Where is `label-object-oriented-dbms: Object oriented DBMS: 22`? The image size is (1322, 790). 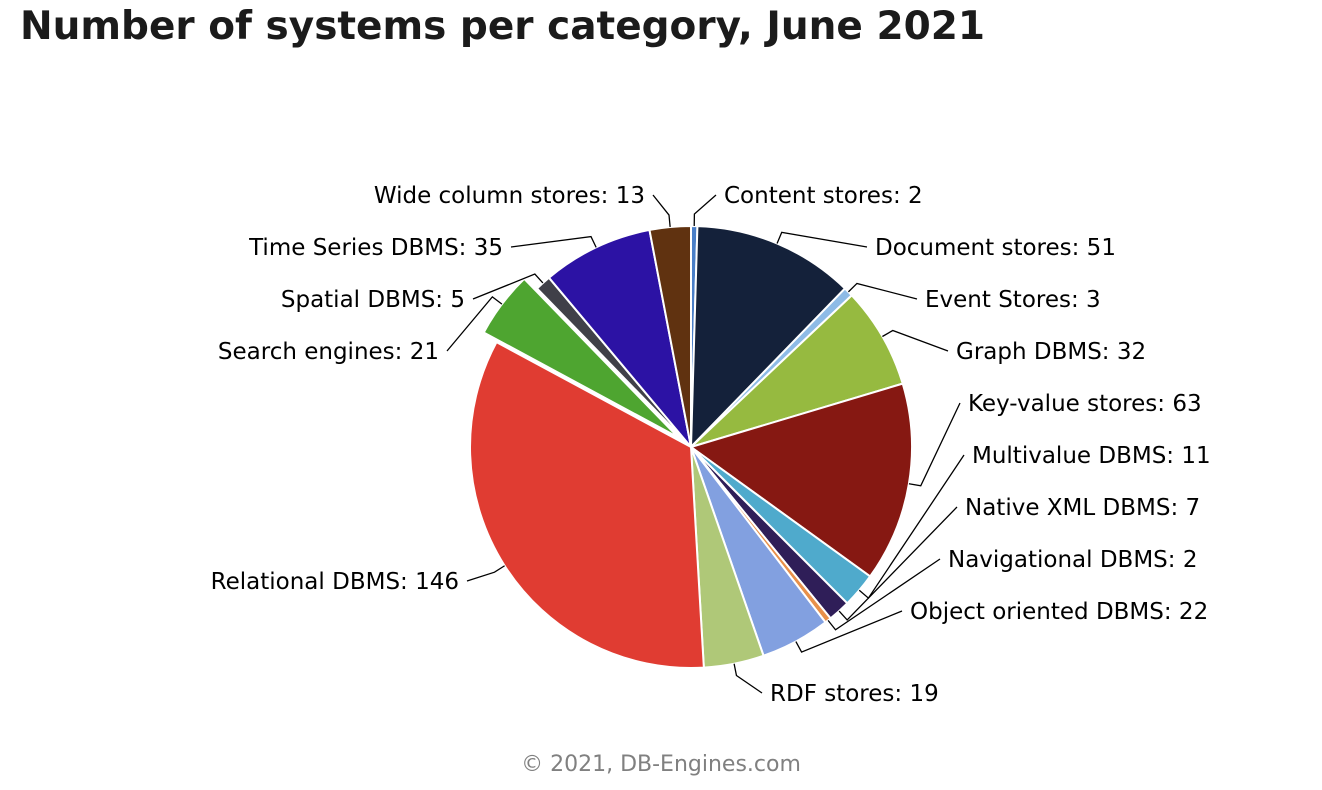 label-object-oriented-dbms: Object oriented DBMS: 22 is located at coordinates (1059, 612).